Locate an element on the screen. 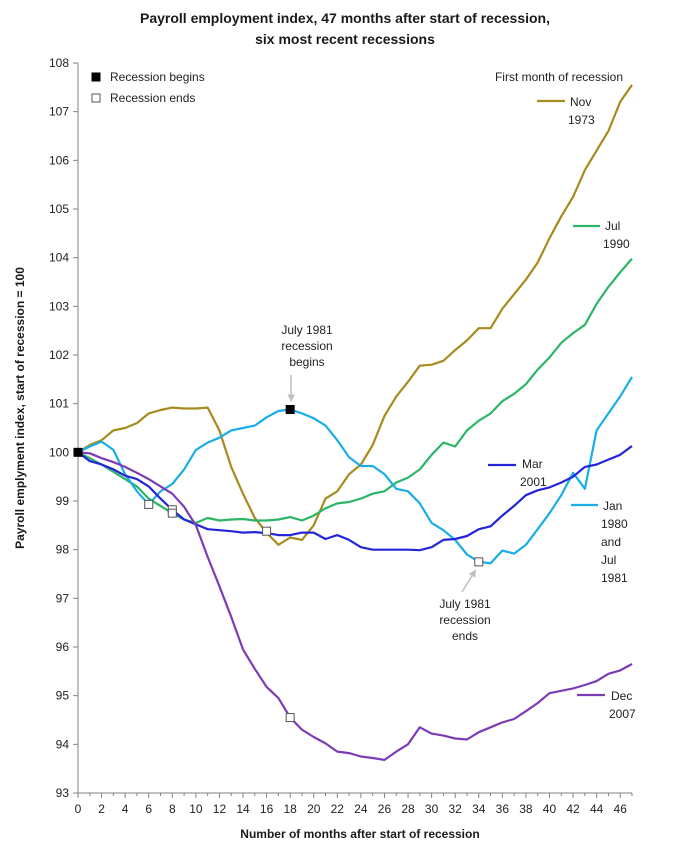 The height and width of the screenshot is (857, 690). x-tick-label: 20 is located at coordinates (314, 809).